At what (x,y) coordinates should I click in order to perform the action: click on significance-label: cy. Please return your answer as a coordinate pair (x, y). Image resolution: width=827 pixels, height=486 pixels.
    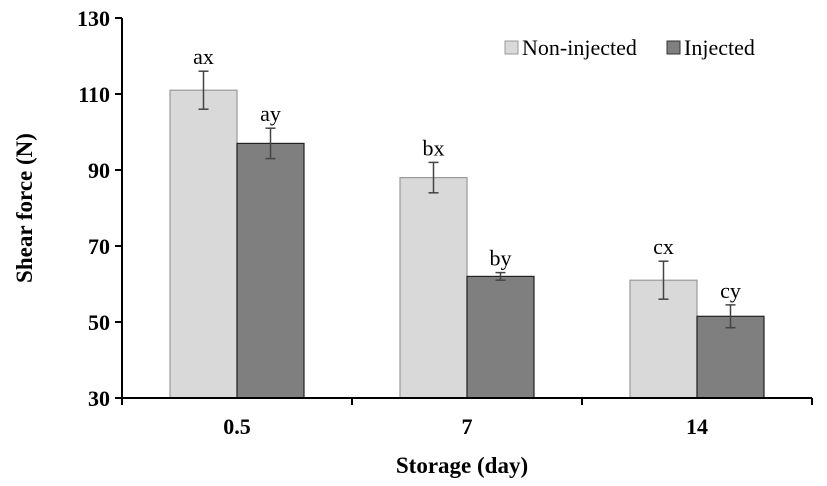
    Looking at the image, I should click on (730, 290).